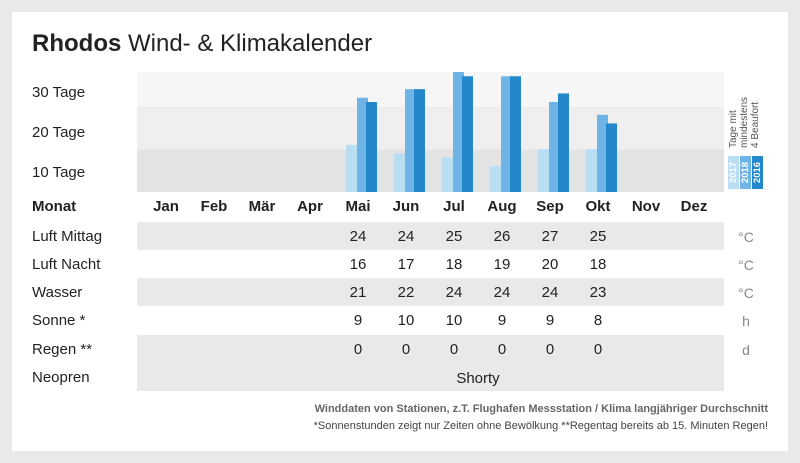 The width and height of the screenshot is (800, 463). I want to click on legend-year-2017: 2017, so click(733, 172).